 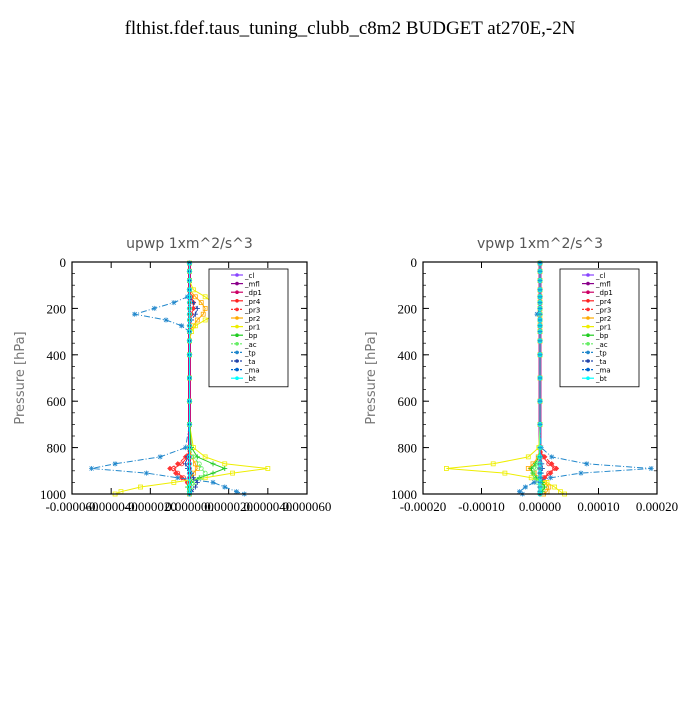 What do you see at coordinates (111, 506) in the screenshot?
I see `x-tick-label: -0.000040` at bounding box center [111, 506].